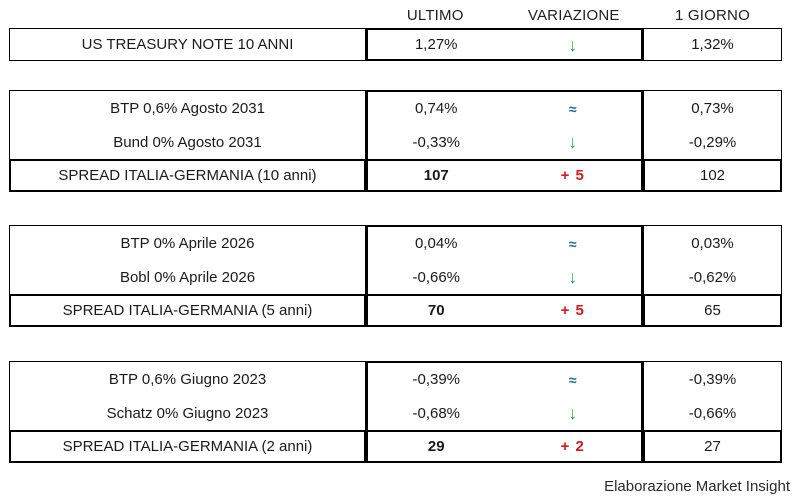  I want to click on row-label: BTP 0,6% Giugno 2023, so click(187, 379).